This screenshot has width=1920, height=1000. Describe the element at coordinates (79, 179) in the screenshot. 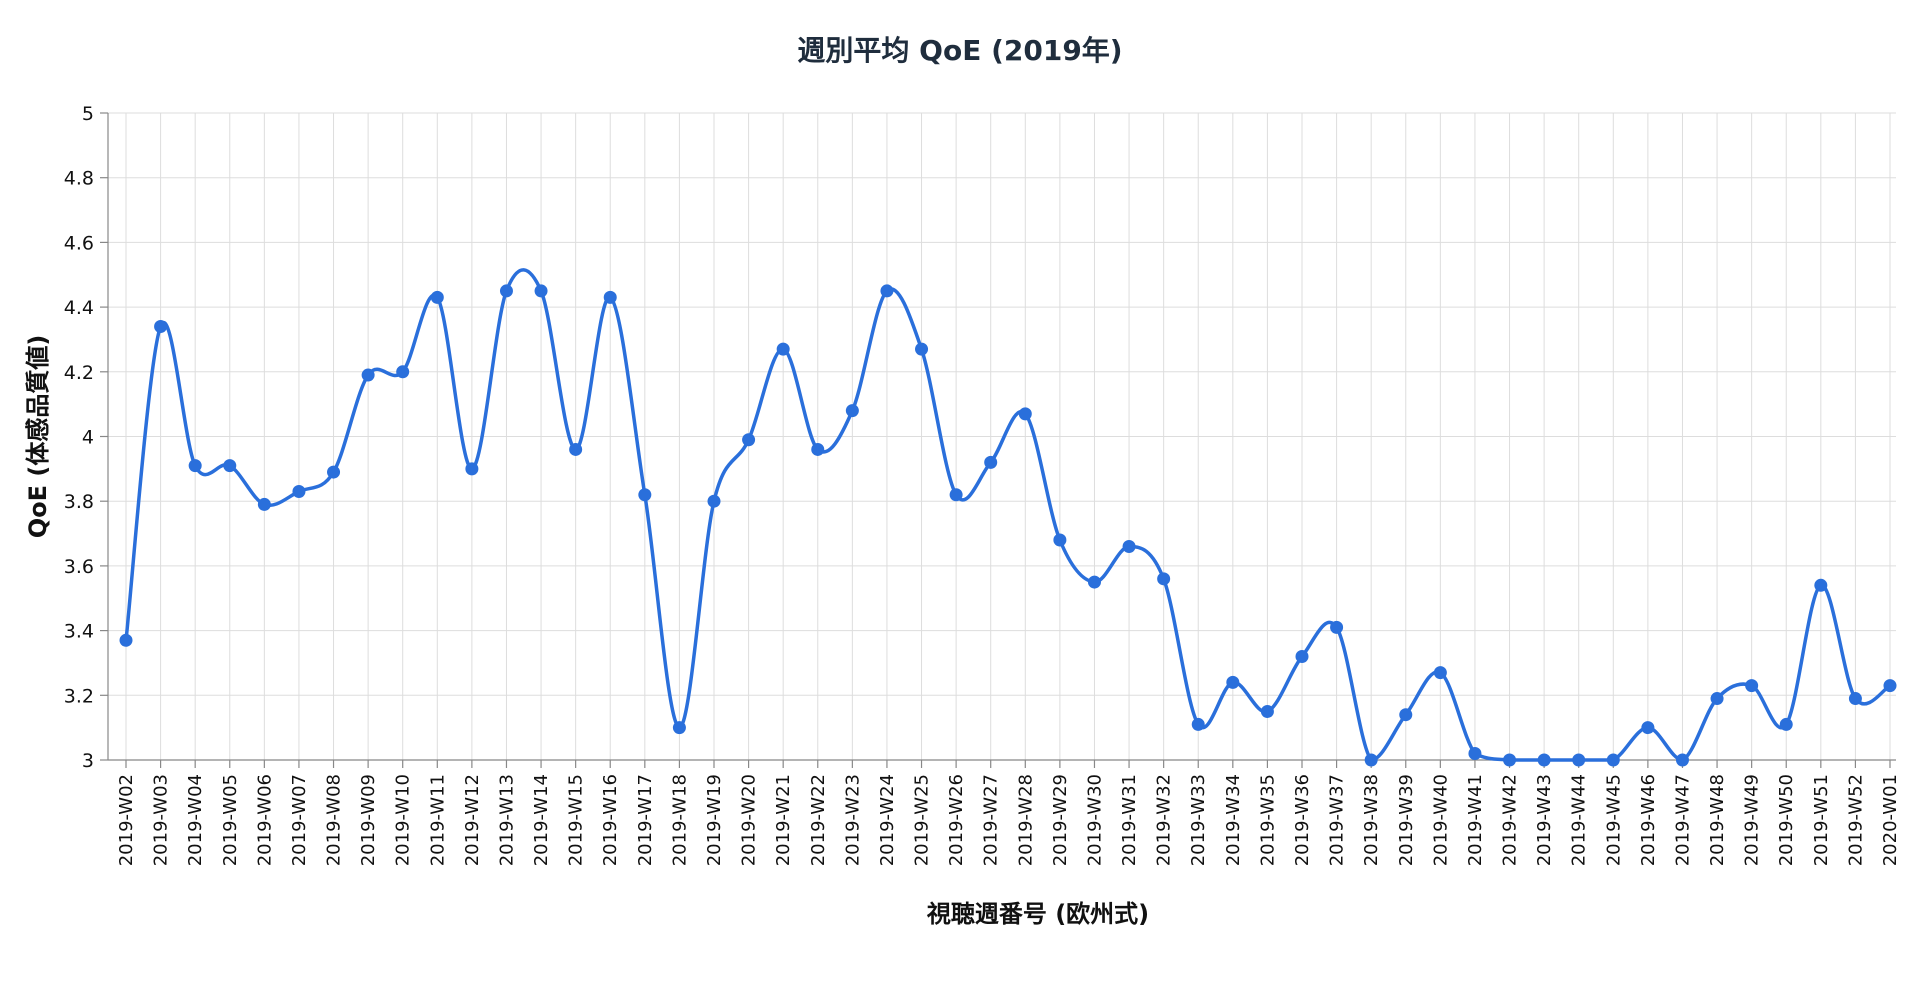

I see `y-tick-label: 4.8` at that location.